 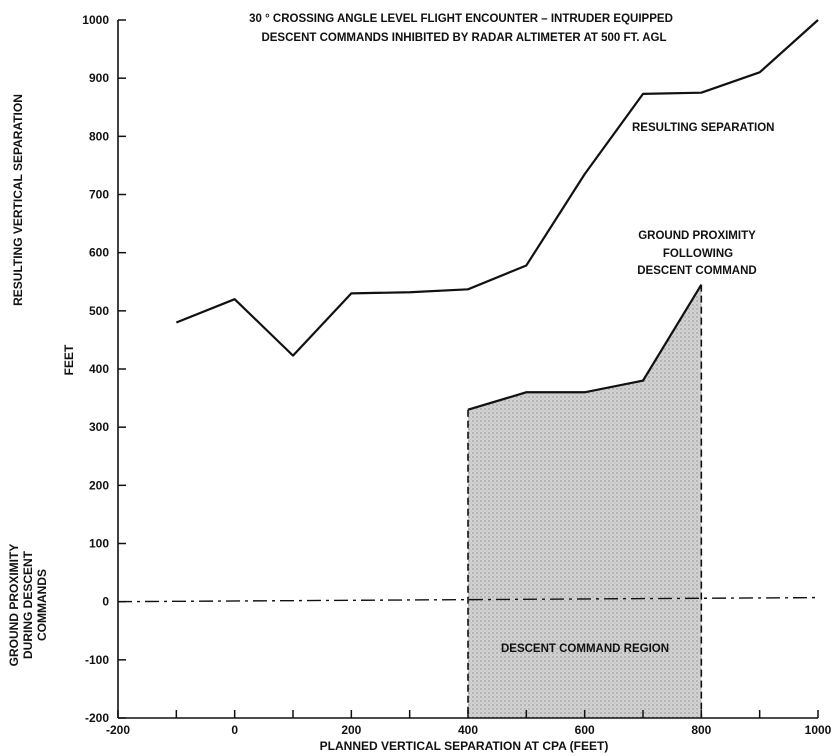 What do you see at coordinates (99, 311) in the screenshot?
I see `y-tick-label: 500` at bounding box center [99, 311].